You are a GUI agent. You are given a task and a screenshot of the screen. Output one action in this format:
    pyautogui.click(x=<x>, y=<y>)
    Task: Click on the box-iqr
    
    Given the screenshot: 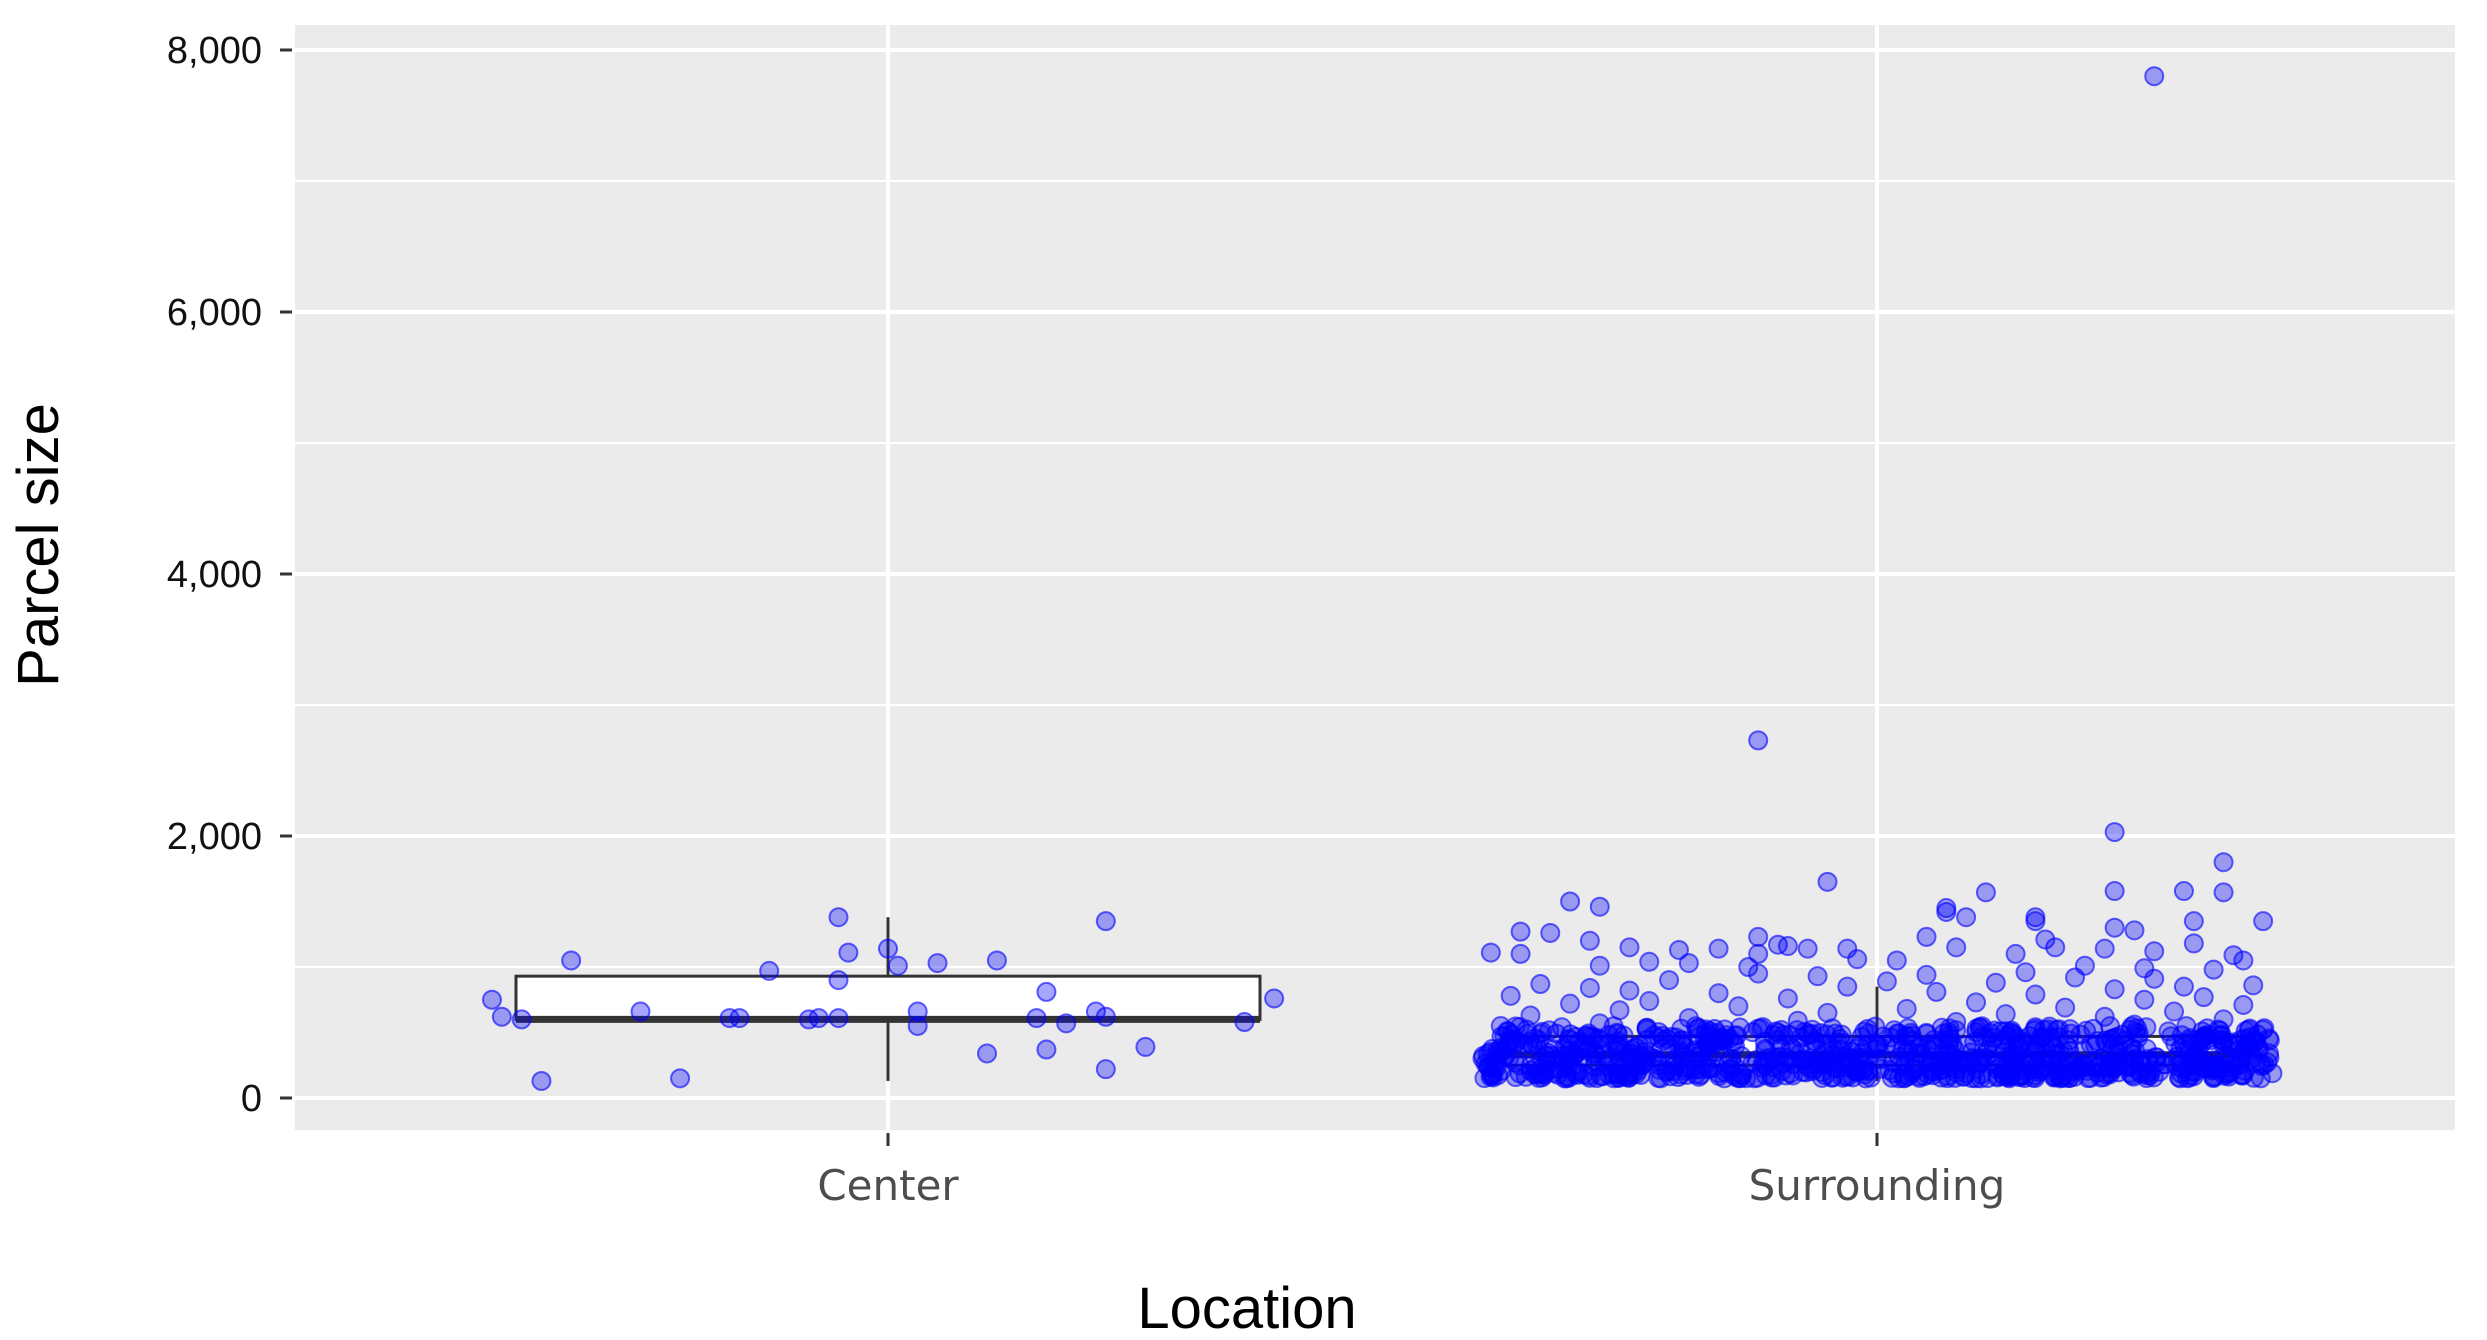 What is the action you would take?
    pyautogui.click(x=888, y=997)
    